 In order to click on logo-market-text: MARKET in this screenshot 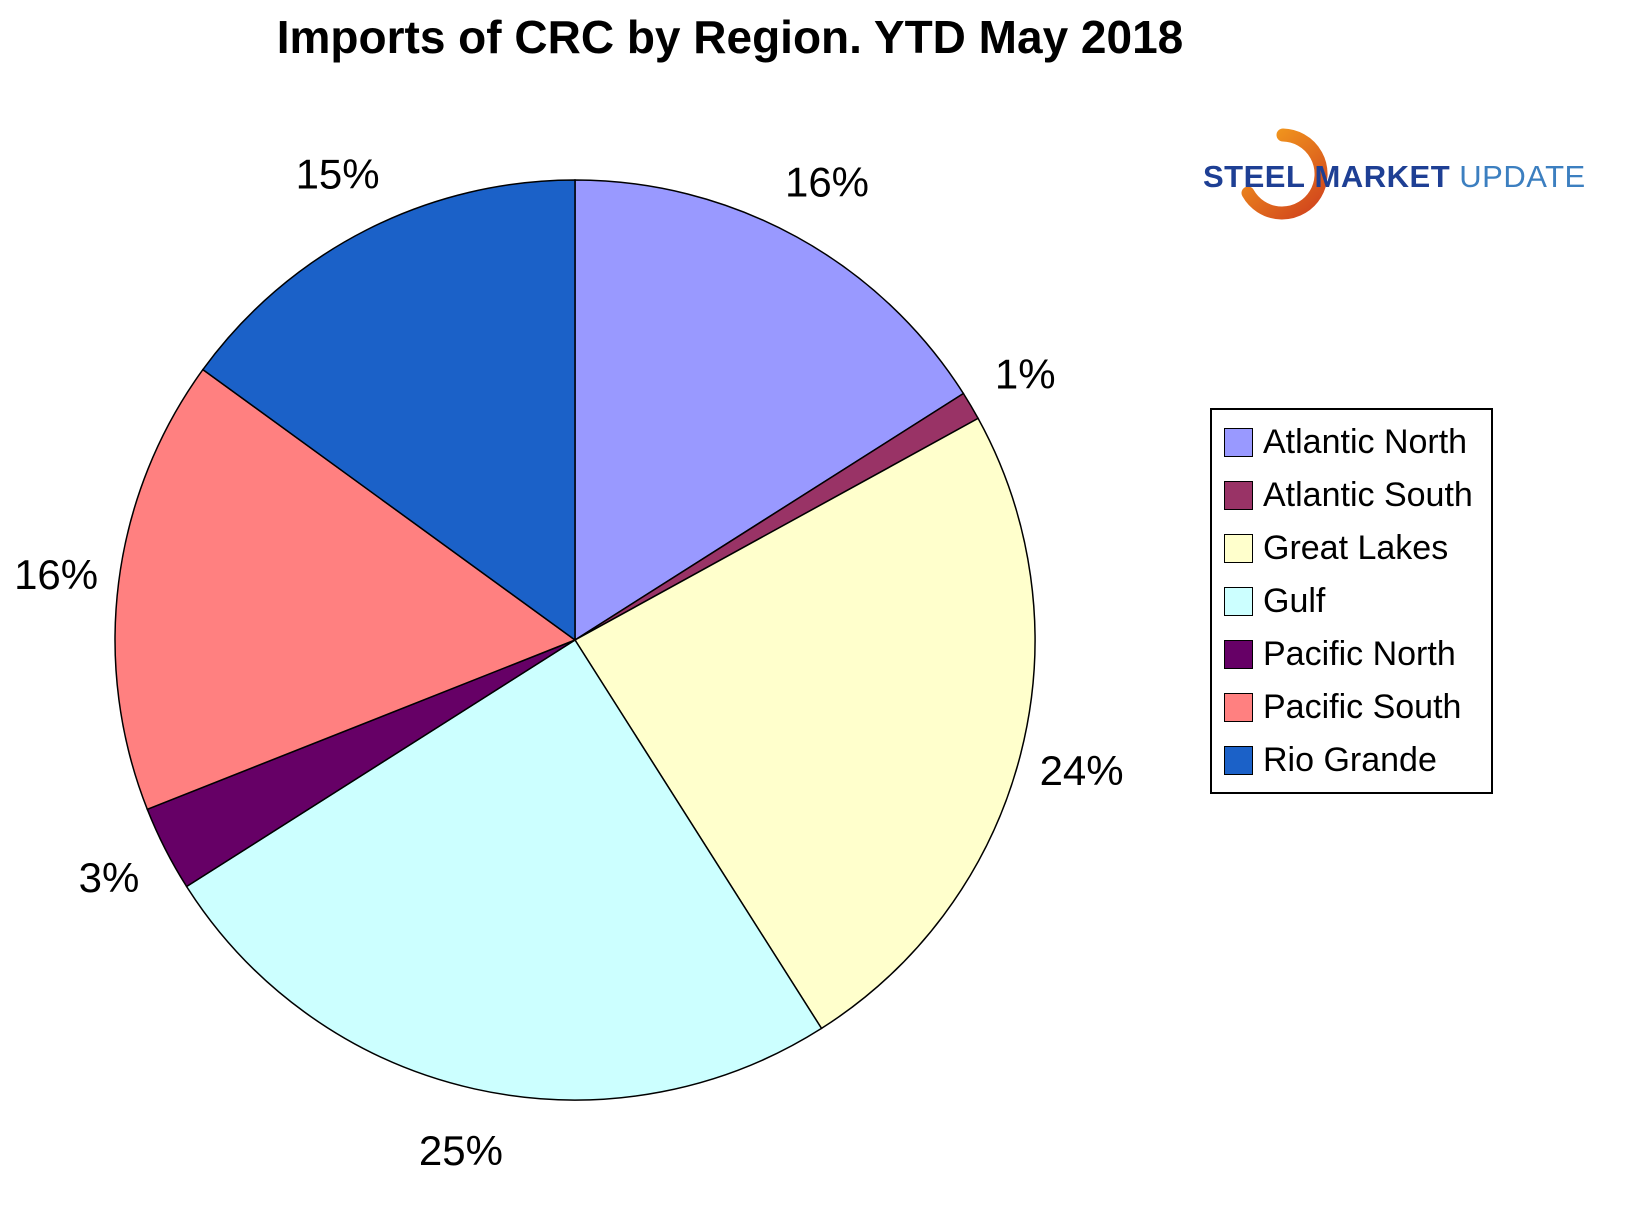, I will do `click(1382, 176)`.